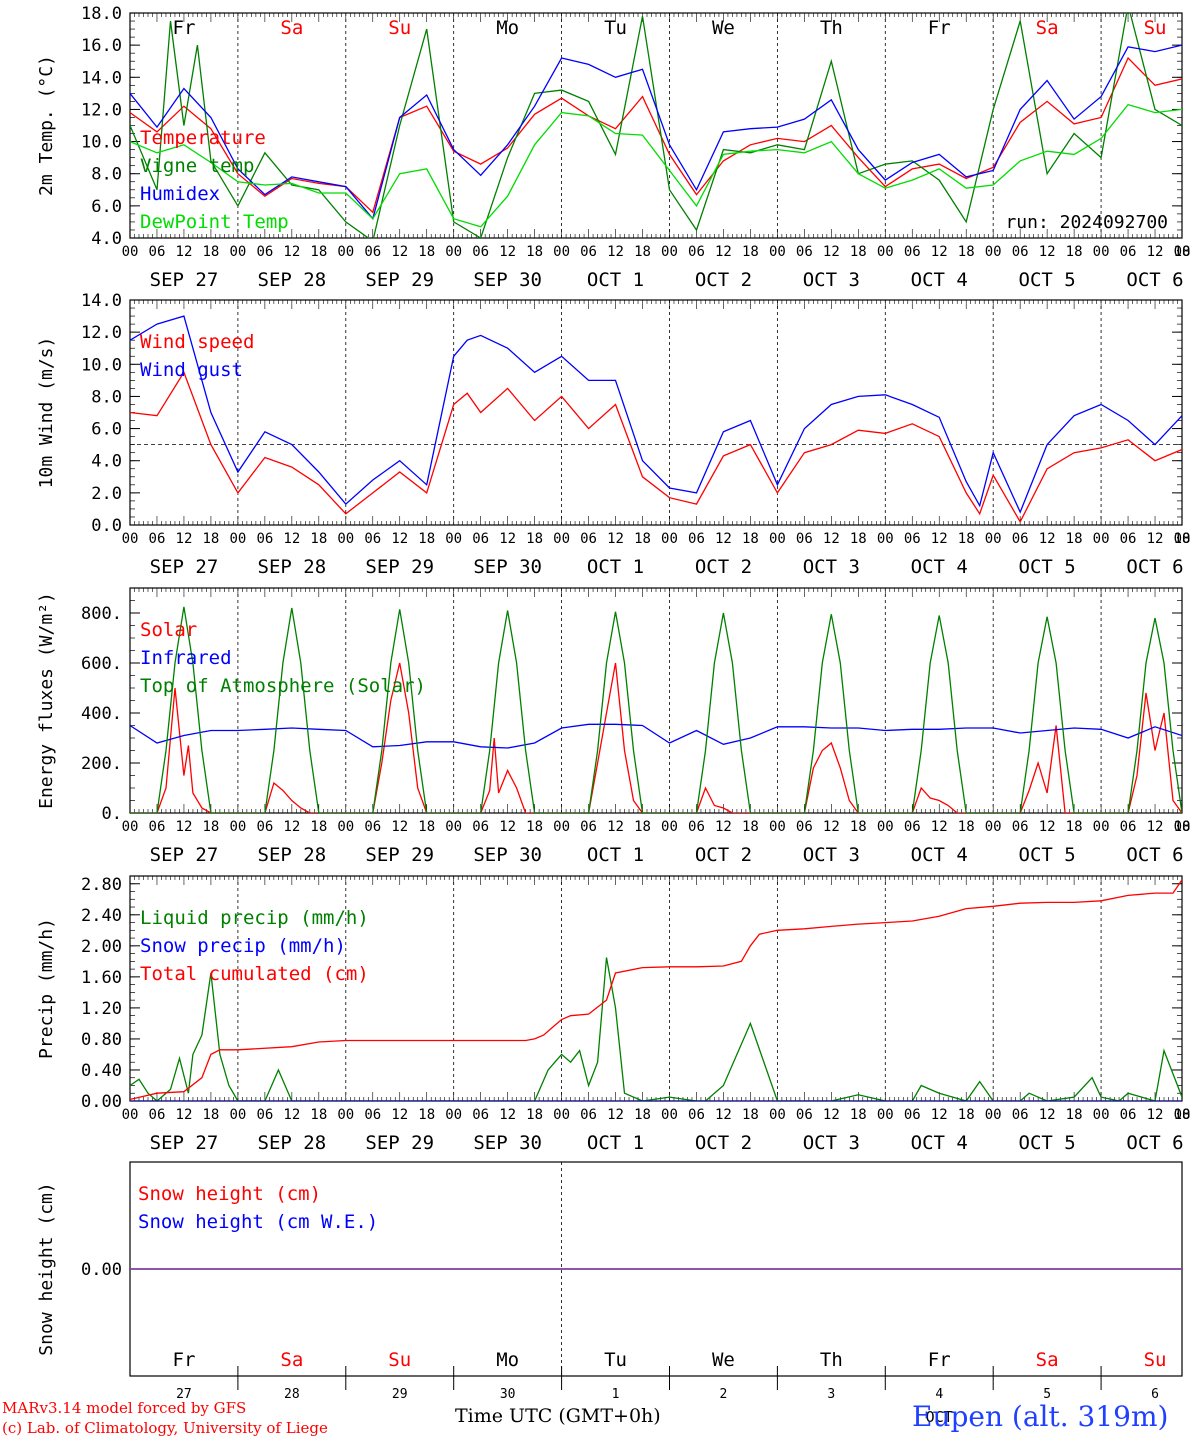 This screenshot has width=1194, height=1440. What do you see at coordinates (101, 714) in the screenshot?
I see `y-tick-label: 400.` at bounding box center [101, 714].